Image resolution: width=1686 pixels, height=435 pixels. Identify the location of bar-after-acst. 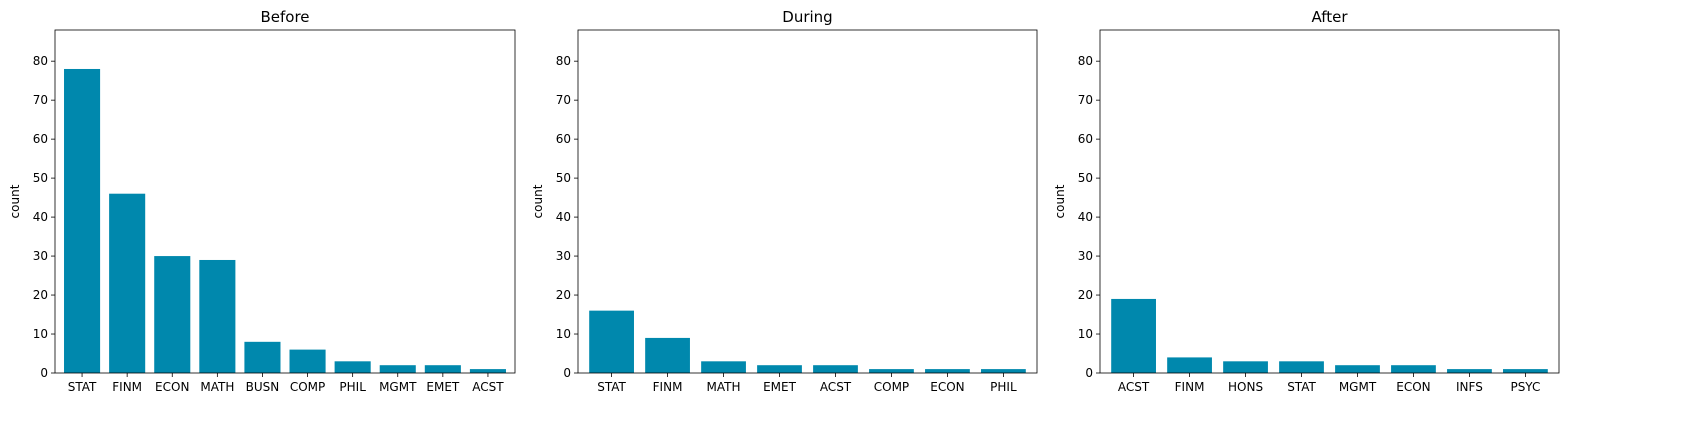
(1133, 335).